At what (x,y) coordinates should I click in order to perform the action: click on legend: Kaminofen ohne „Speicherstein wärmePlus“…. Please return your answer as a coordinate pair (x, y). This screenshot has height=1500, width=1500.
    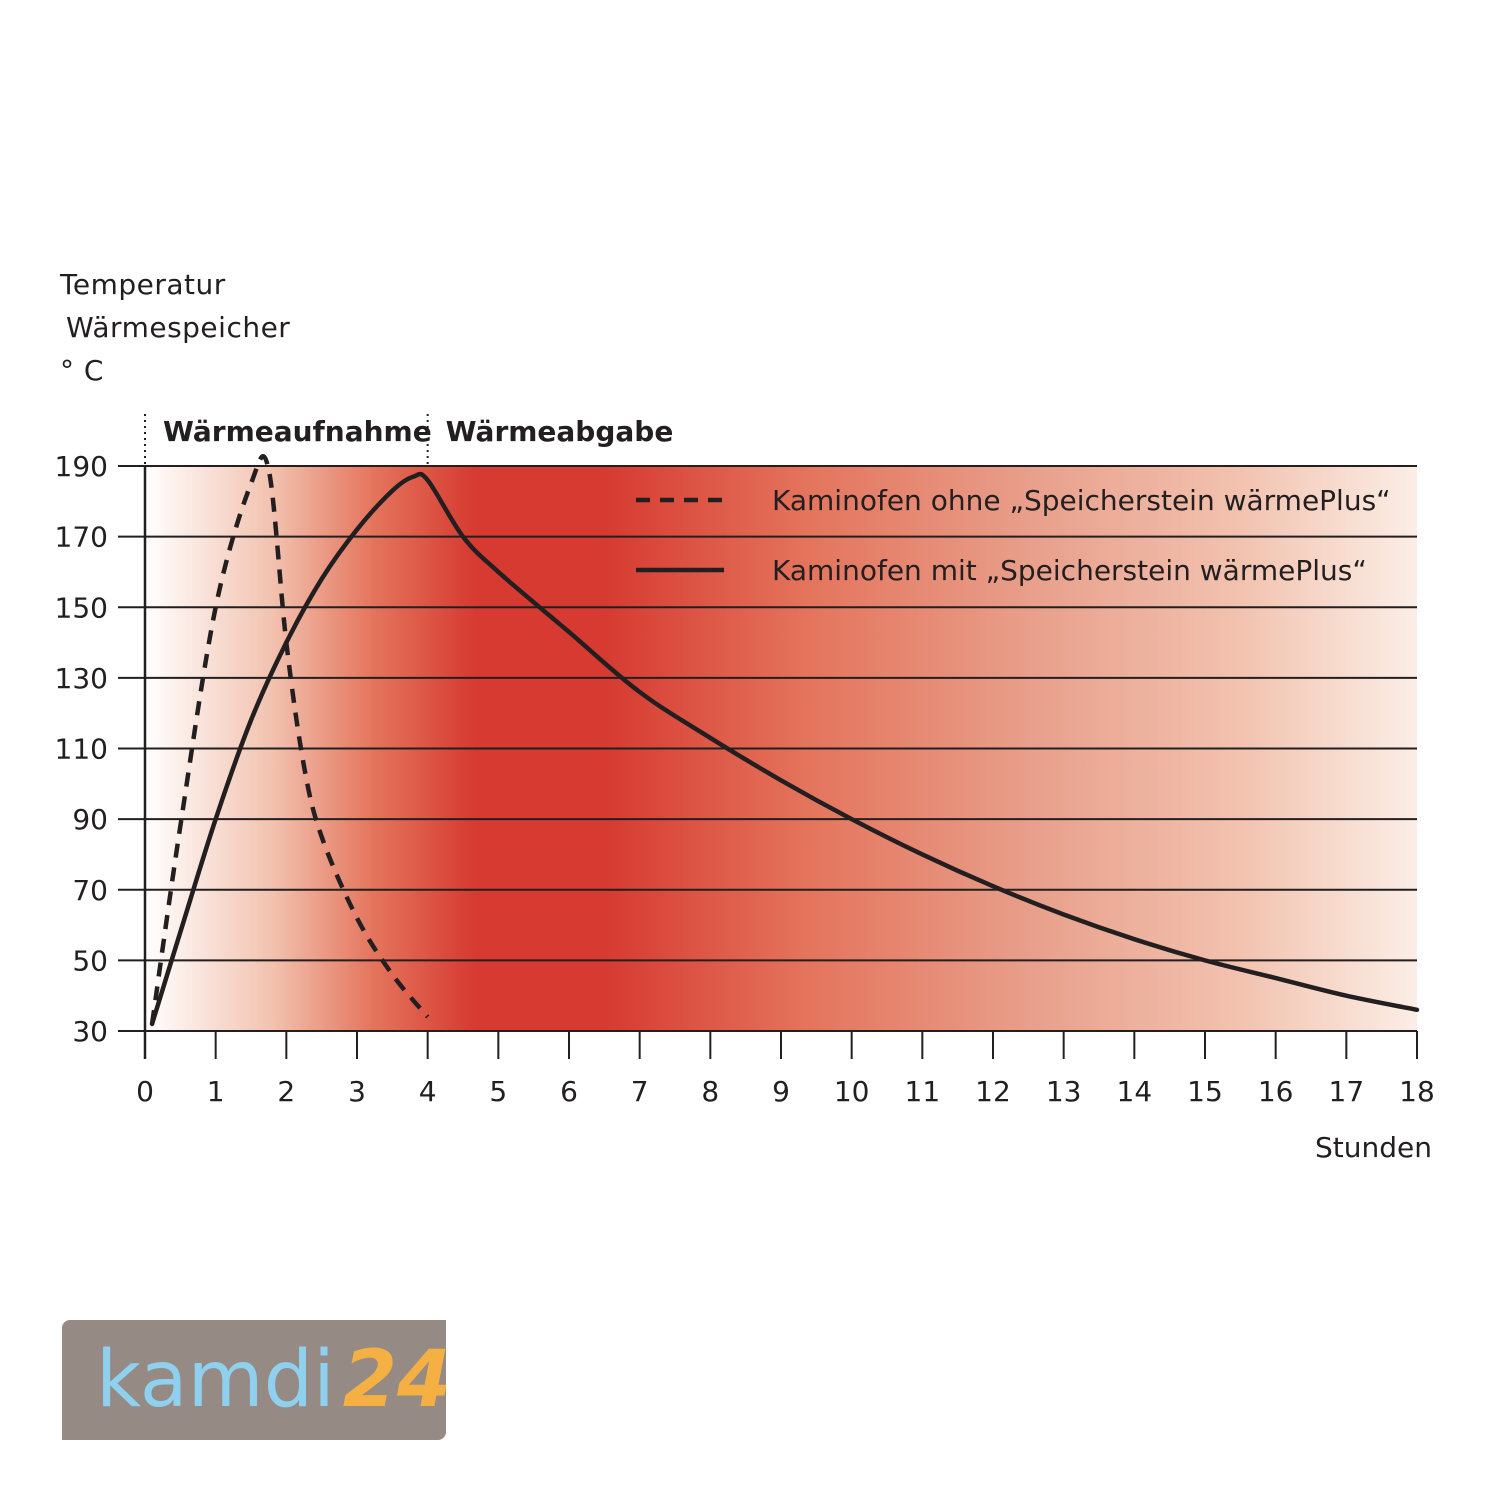
    Looking at the image, I should click on (1013, 535).